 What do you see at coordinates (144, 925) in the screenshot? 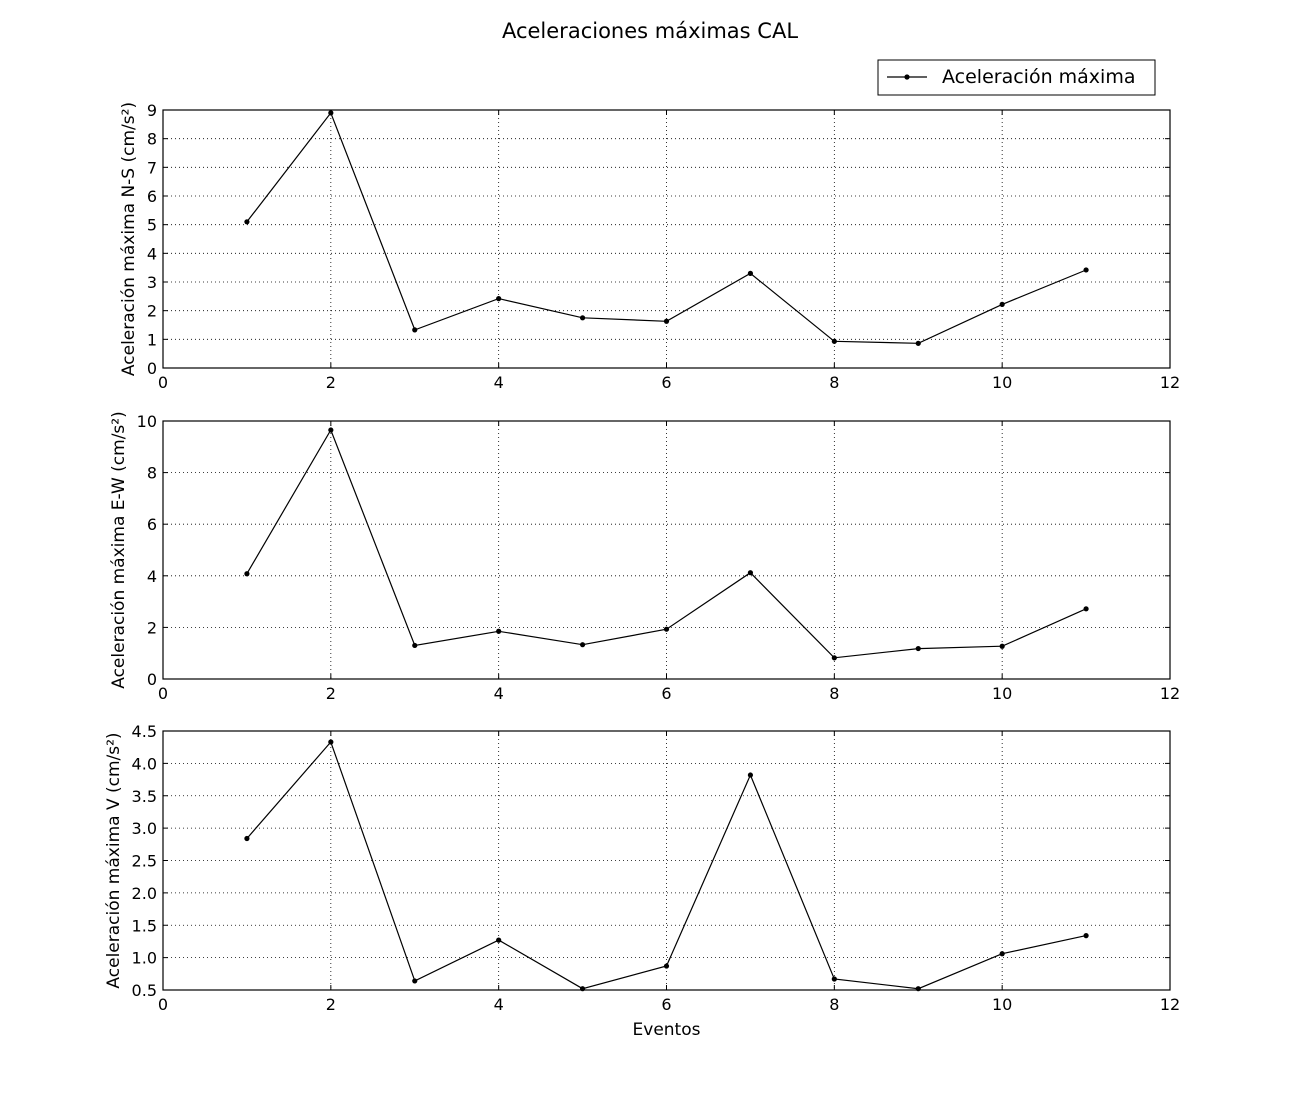
I see `y-tick-label: 1.5` at bounding box center [144, 925].